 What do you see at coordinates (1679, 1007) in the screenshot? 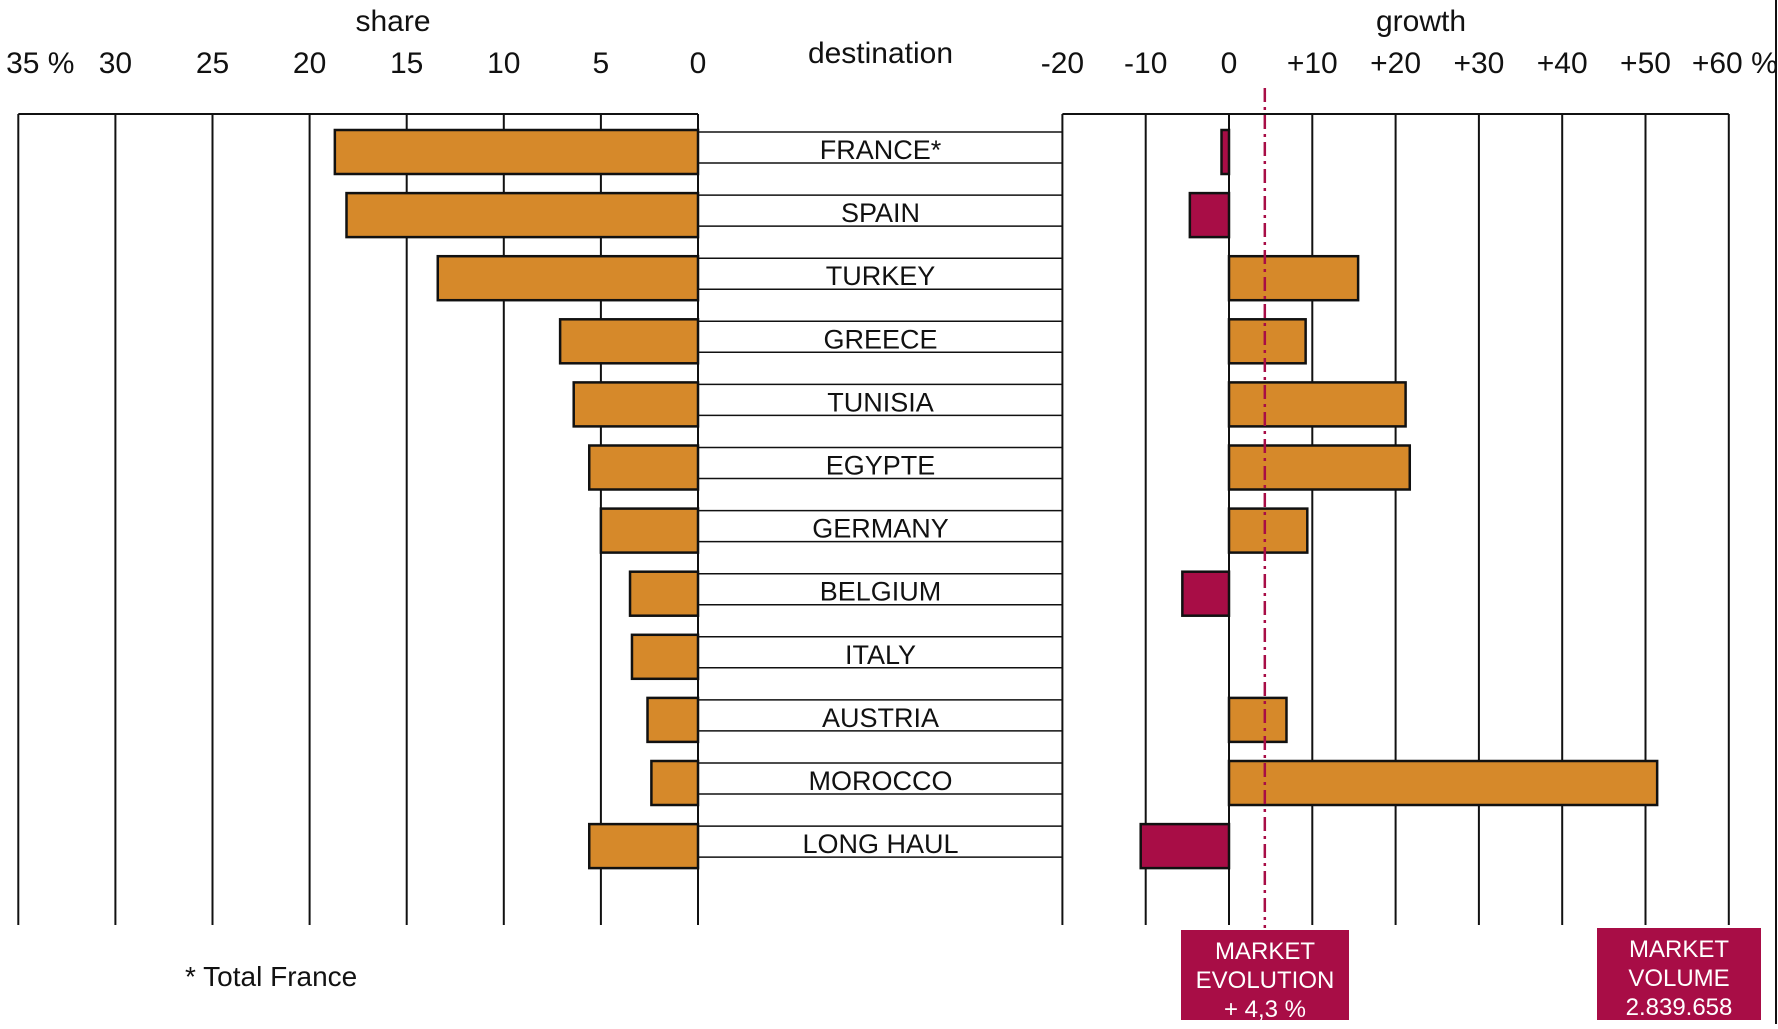
I see `market-volume-box-text: 2.839.658` at bounding box center [1679, 1007].